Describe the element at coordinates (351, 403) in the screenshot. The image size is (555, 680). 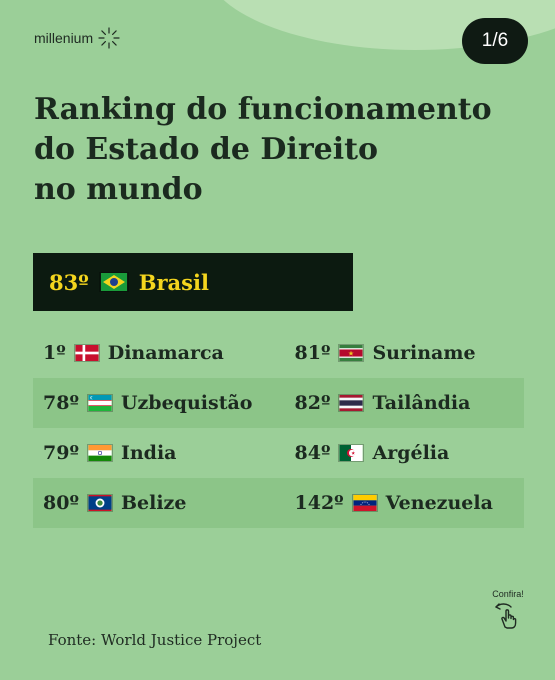
I see `thailand-flag-icon` at that location.